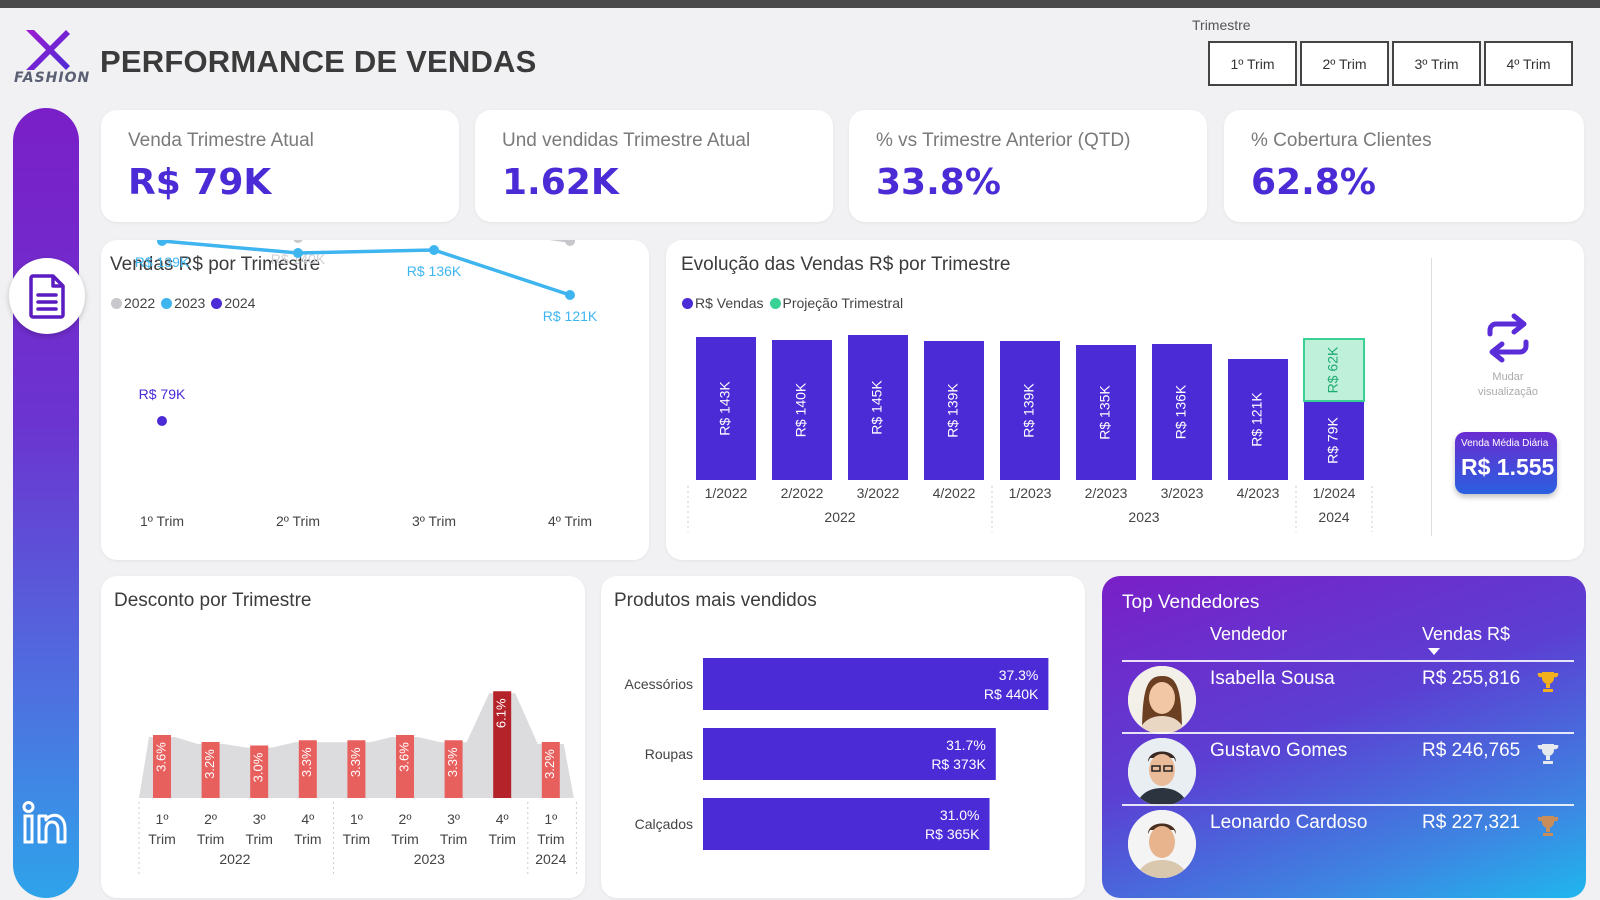 Image resolution: width=1600 pixels, height=900 pixels. What do you see at coordinates (1344, 63) in the screenshot?
I see `filter-q2-button: 2º Trim` at bounding box center [1344, 63].